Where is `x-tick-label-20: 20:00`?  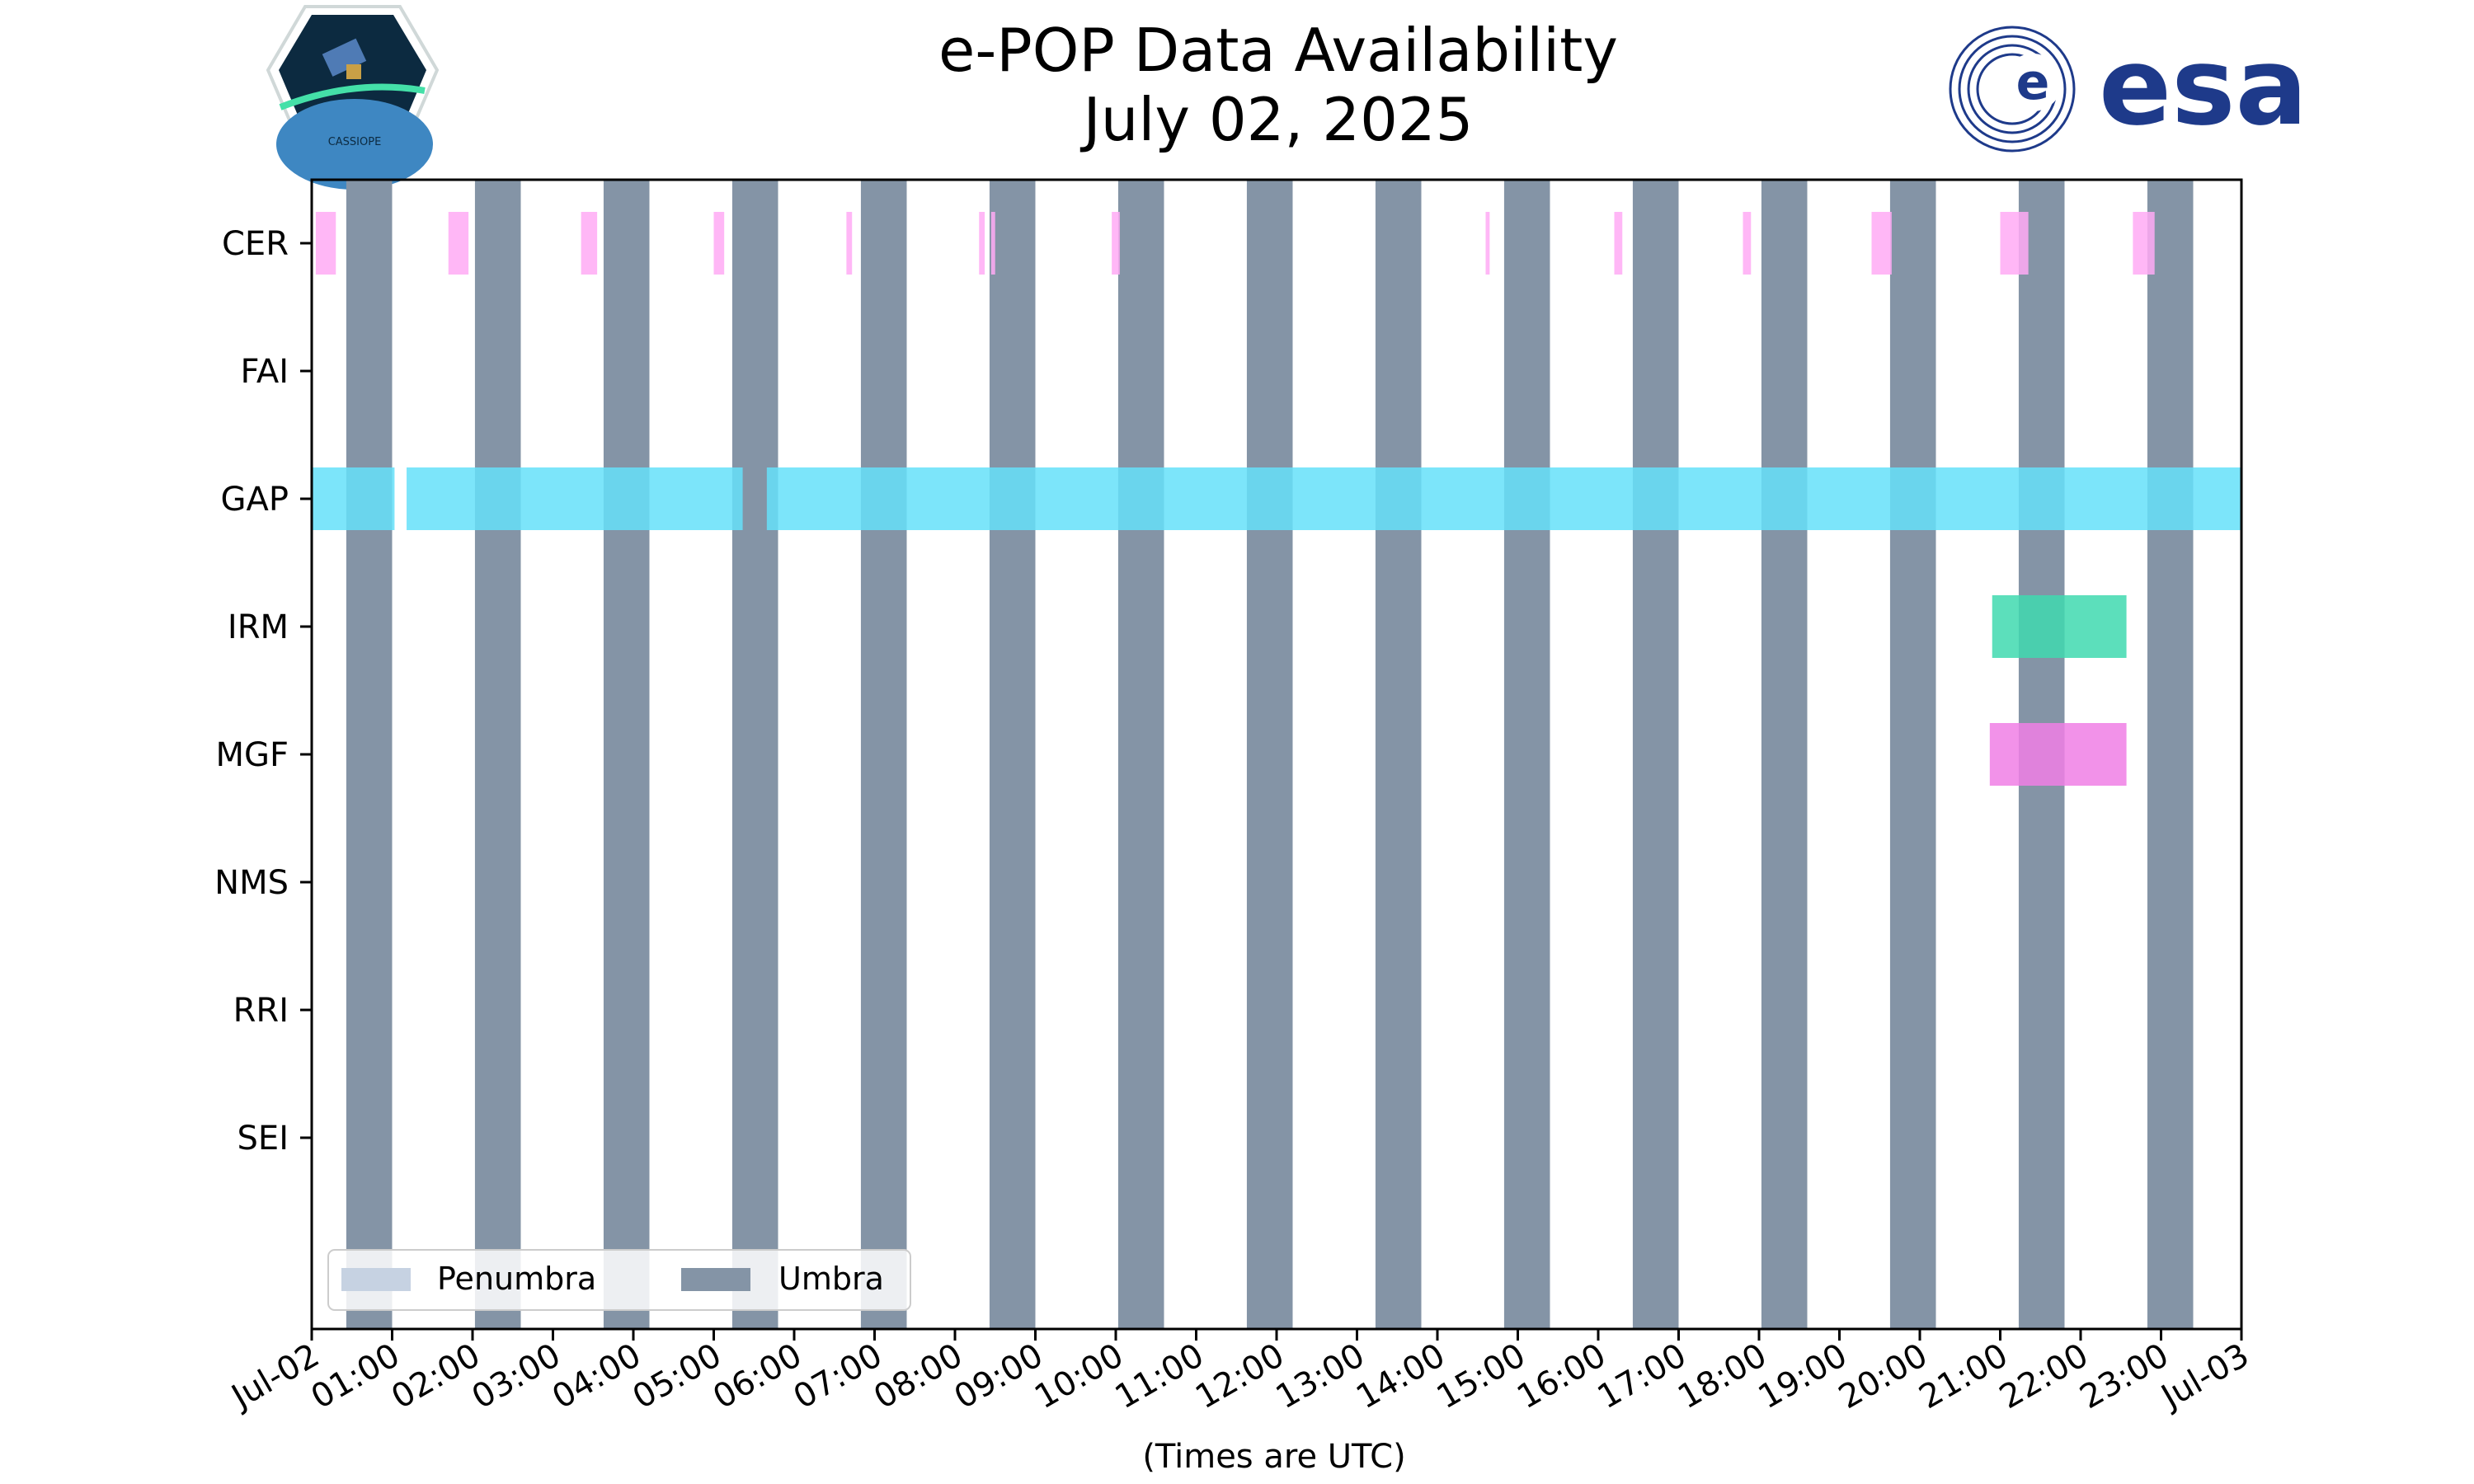
x-tick-label-20: 20:00 is located at coordinates (1883, 1376).